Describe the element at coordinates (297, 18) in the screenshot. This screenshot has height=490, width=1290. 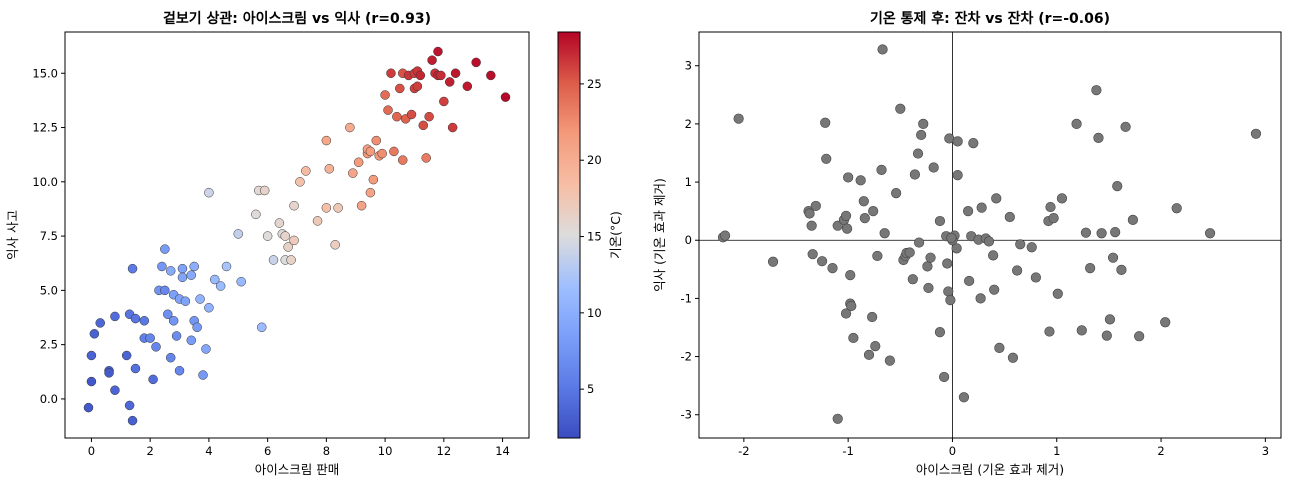
I see `left-chart-title: 겉보기 상관: 아이스크림 vs 익사 (r=0.93)` at that location.